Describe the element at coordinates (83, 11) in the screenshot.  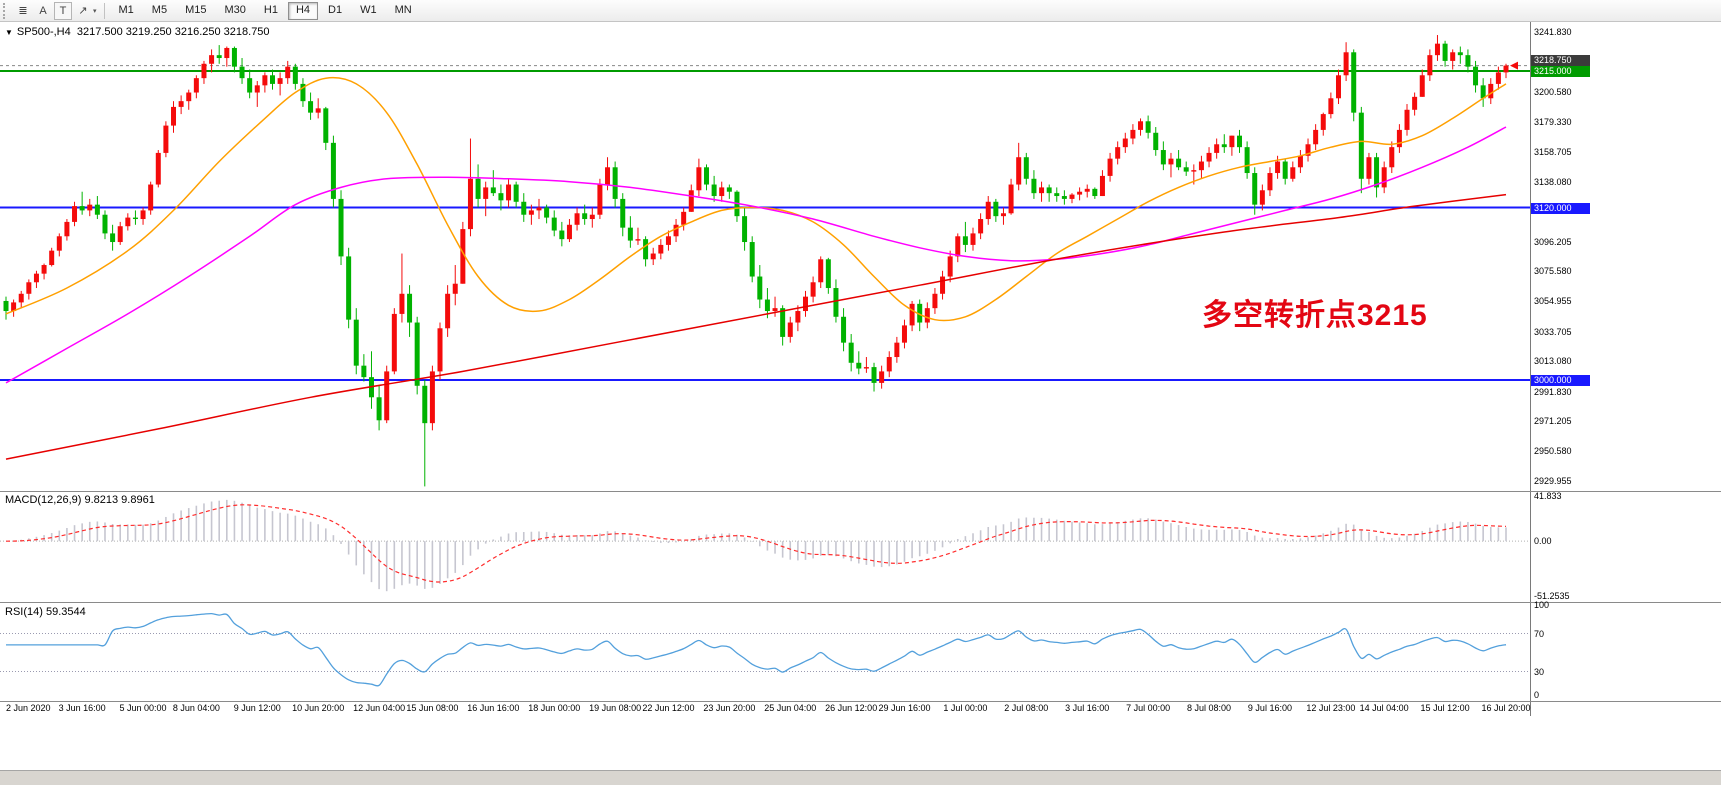
I see `arrow-tool-button: ↗` at that location.